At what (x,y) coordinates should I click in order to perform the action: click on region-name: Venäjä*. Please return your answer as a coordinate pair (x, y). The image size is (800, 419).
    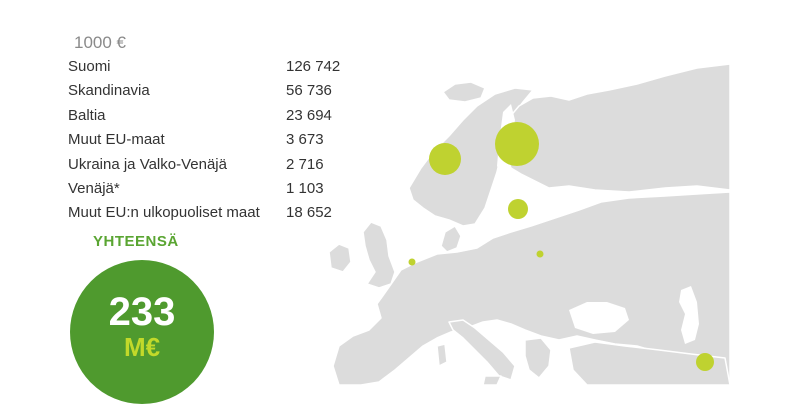
    Looking at the image, I should click on (94, 188).